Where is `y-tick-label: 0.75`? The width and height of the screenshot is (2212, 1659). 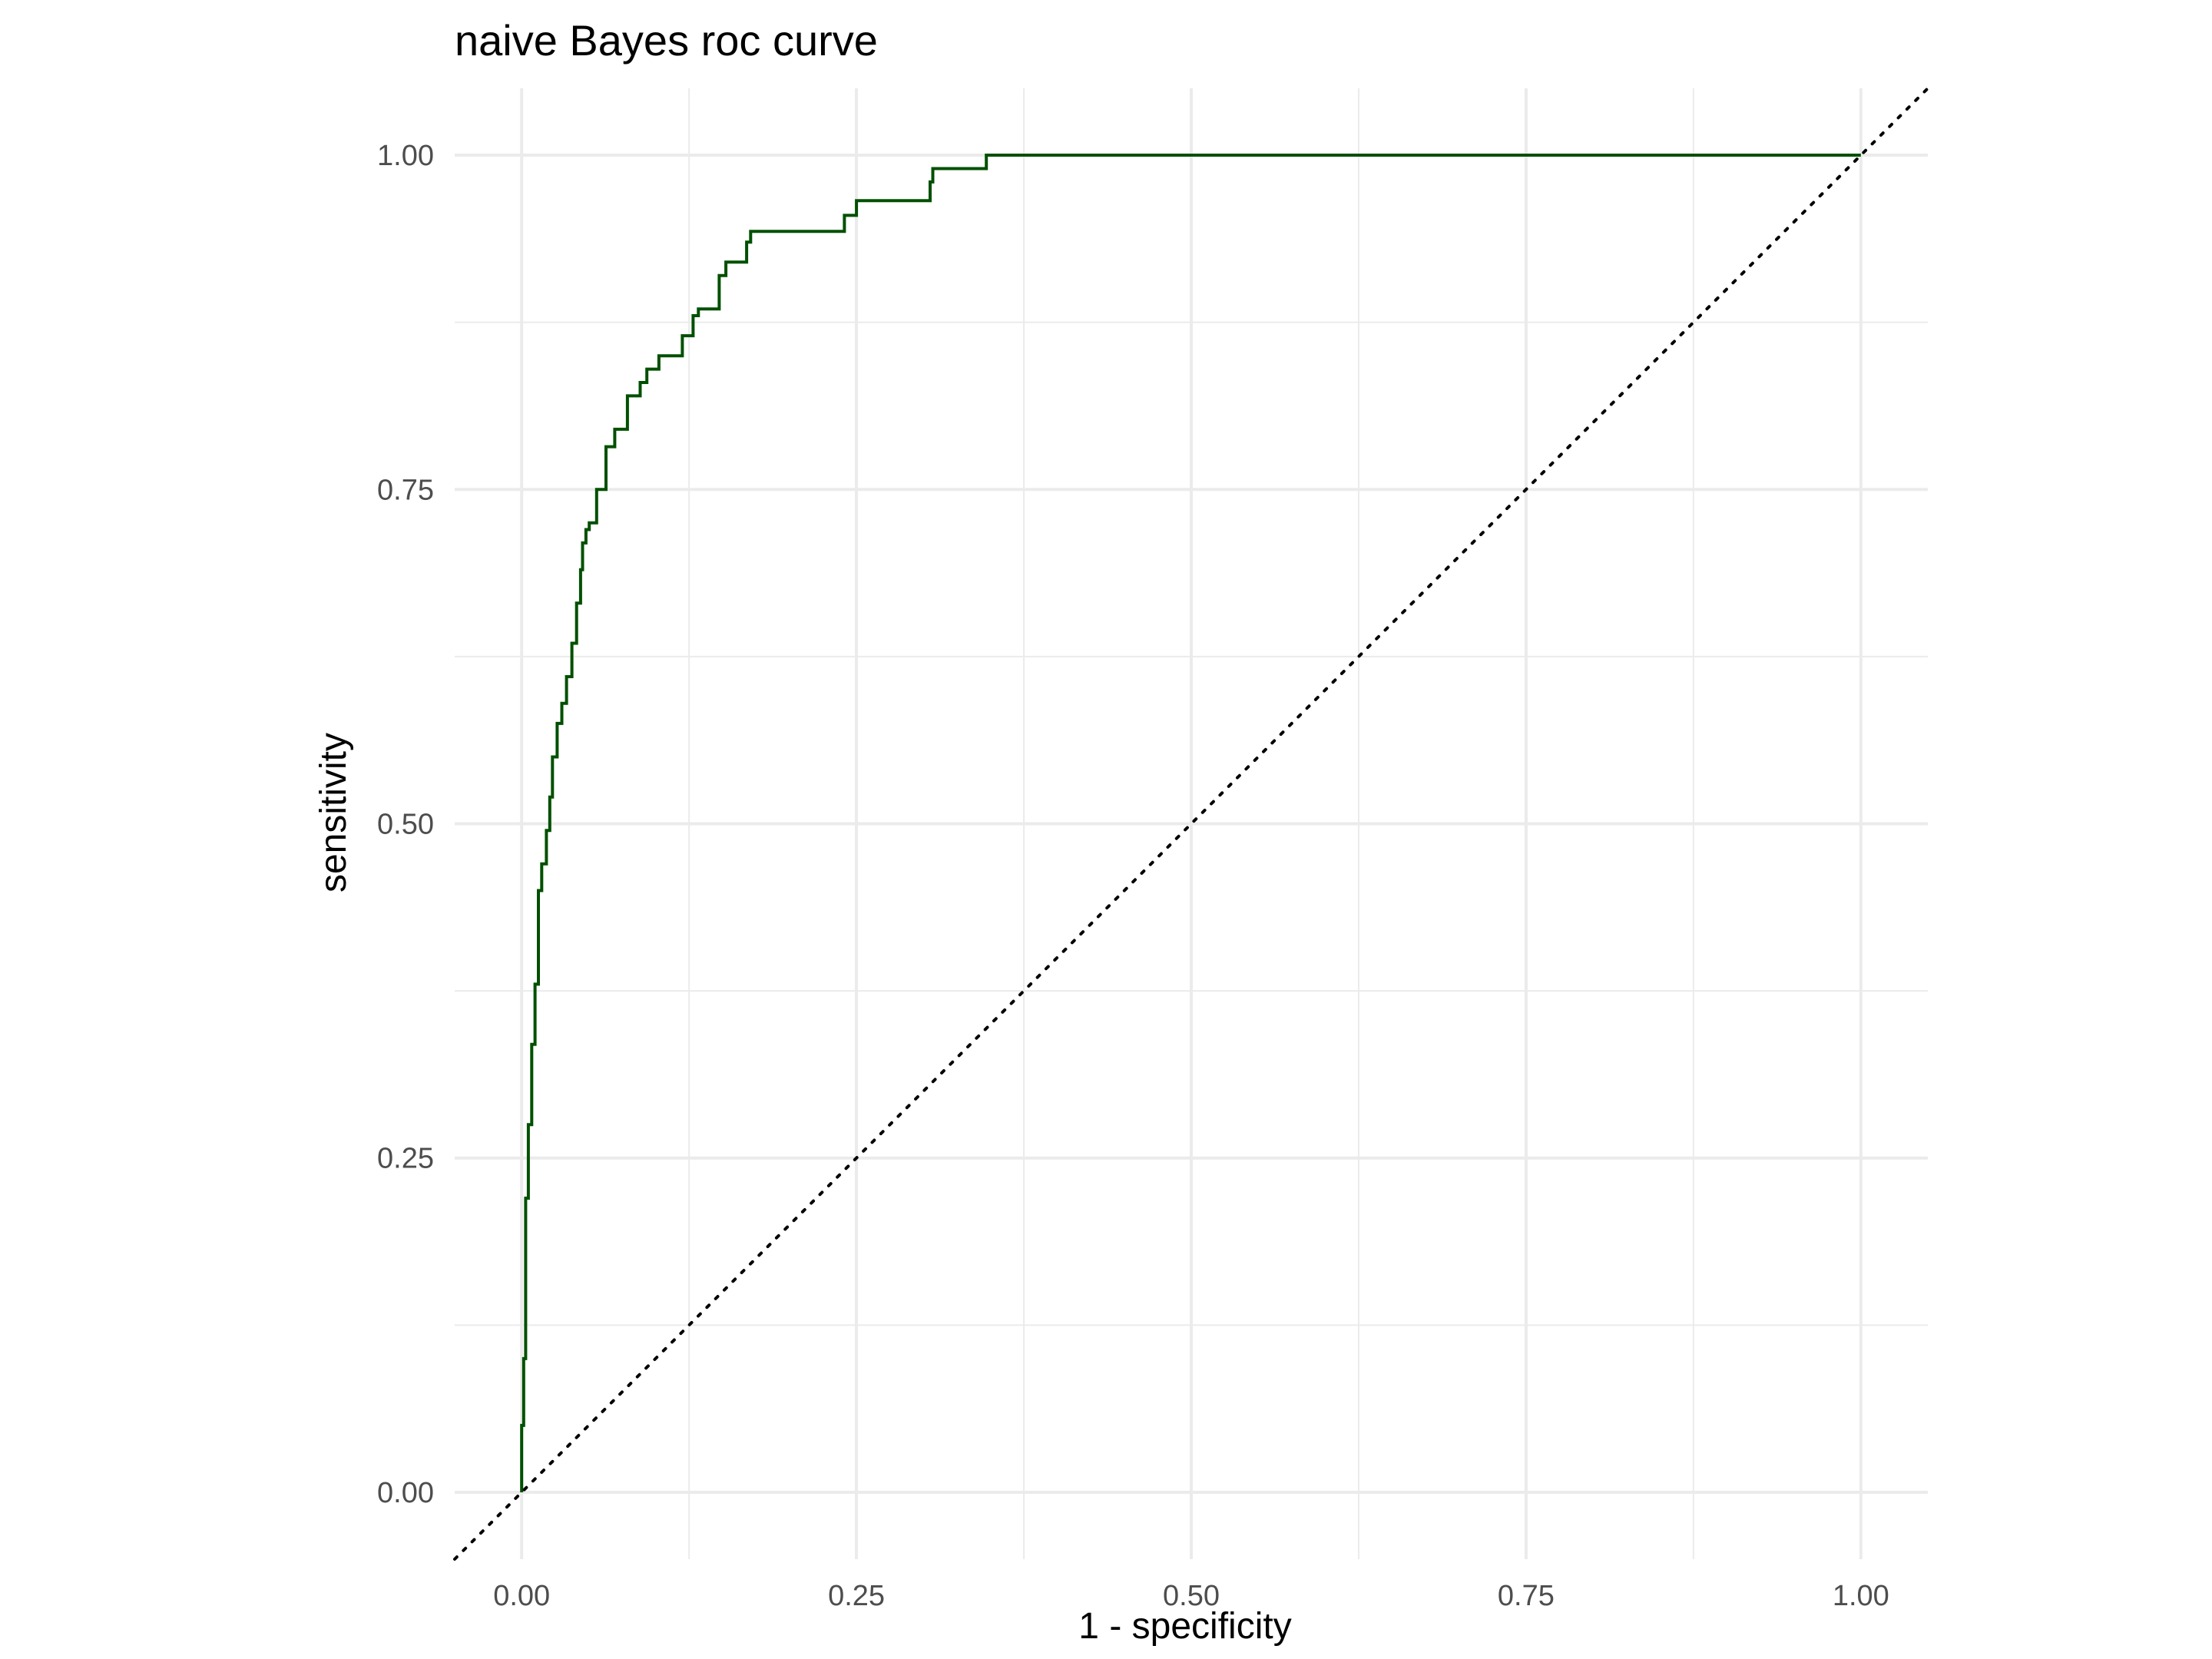
y-tick-label: 0.75 is located at coordinates (405, 490).